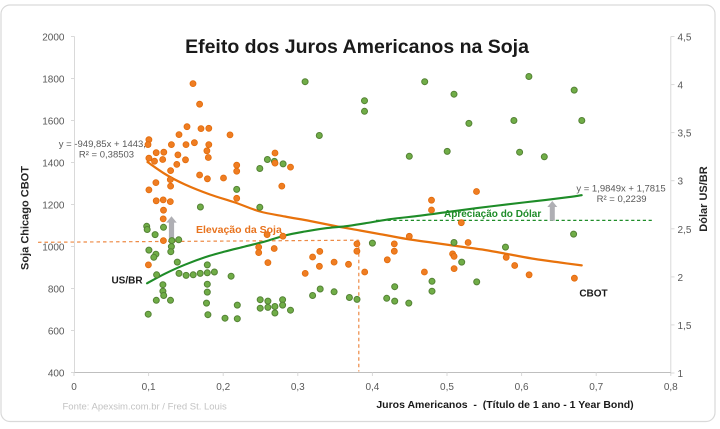 The image size is (720, 429). What do you see at coordinates (685, 326) in the screenshot?
I see `svg-text: 1,5` at bounding box center [685, 326].